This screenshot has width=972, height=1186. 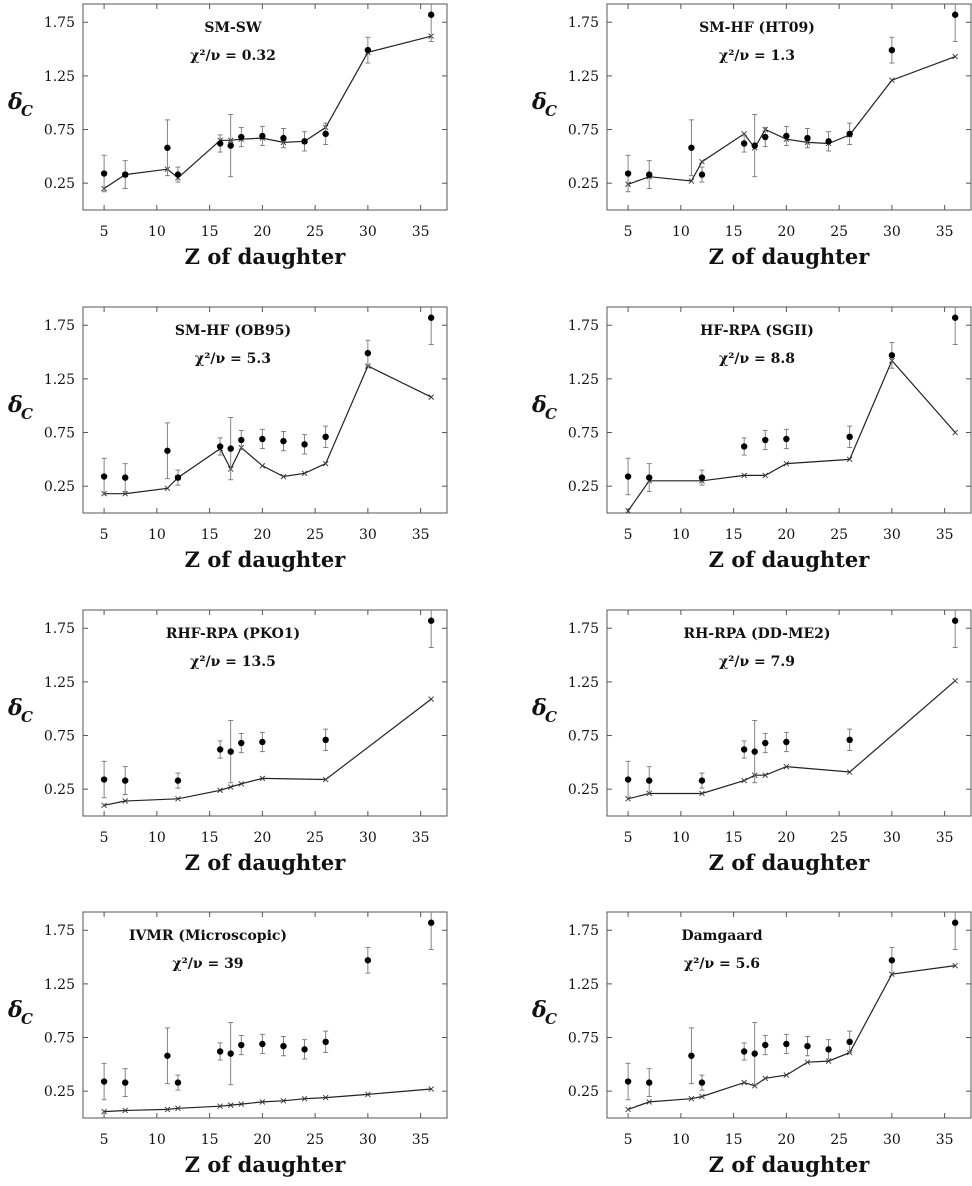 What do you see at coordinates (262, 838) in the screenshot?
I see `x-tick-label: 20` at bounding box center [262, 838].